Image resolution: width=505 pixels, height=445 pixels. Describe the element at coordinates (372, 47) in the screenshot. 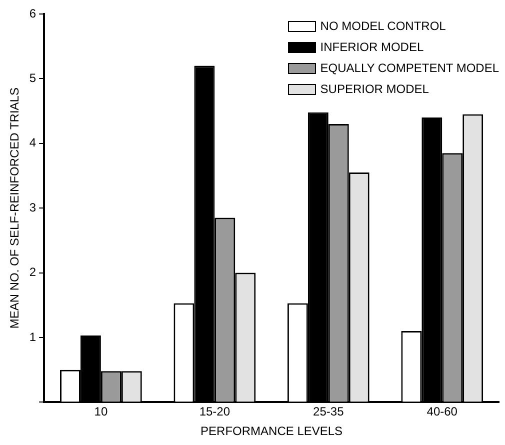

I see `legend-label: INFERIOR MODEL` at that location.